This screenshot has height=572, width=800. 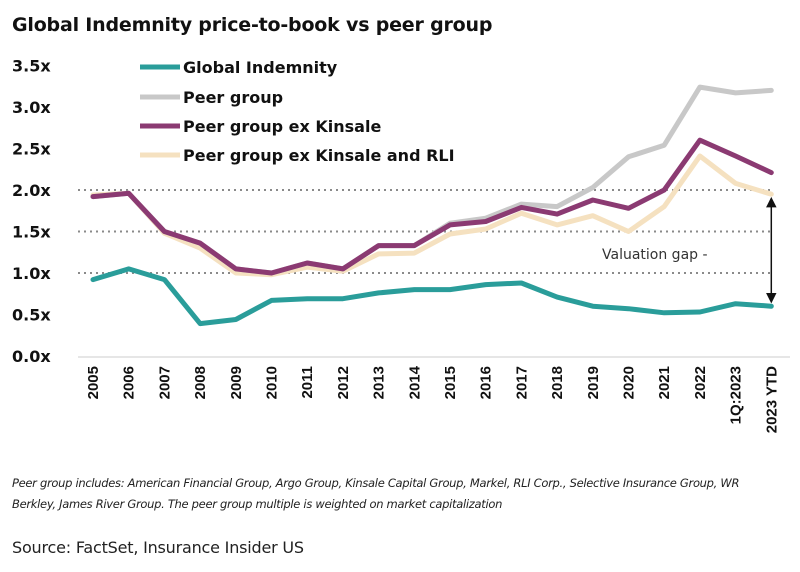 What do you see at coordinates (31, 356) in the screenshot?
I see `y-tick-label: 0.0x` at bounding box center [31, 356].